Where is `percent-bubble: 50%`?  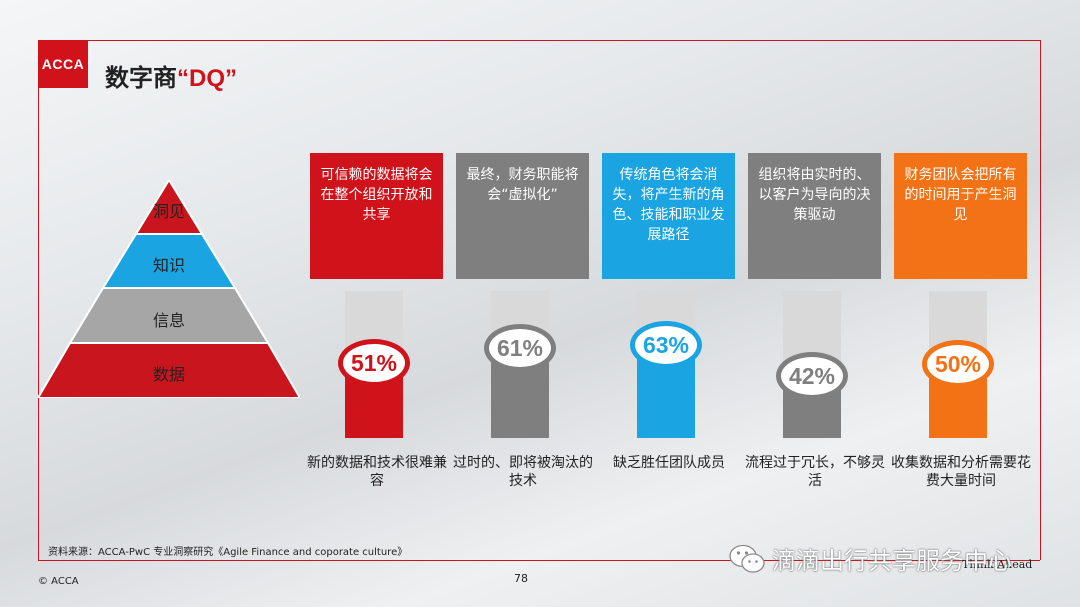
percent-bubble: 50% is located at coordinates (958, 364).